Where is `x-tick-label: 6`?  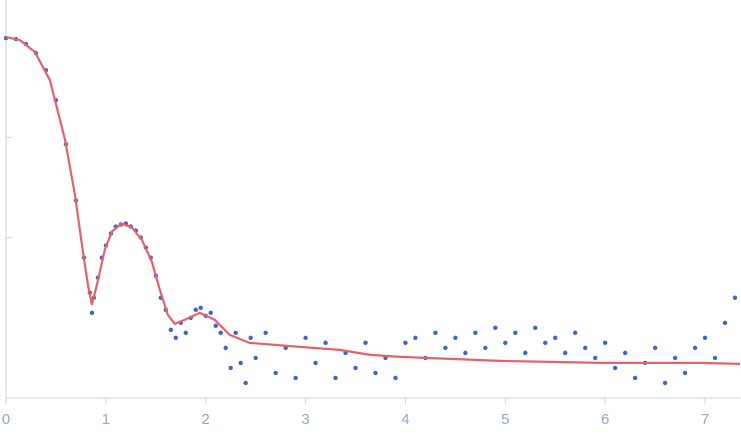
x-tick-label: 6 is located at coordinates (605, 419).